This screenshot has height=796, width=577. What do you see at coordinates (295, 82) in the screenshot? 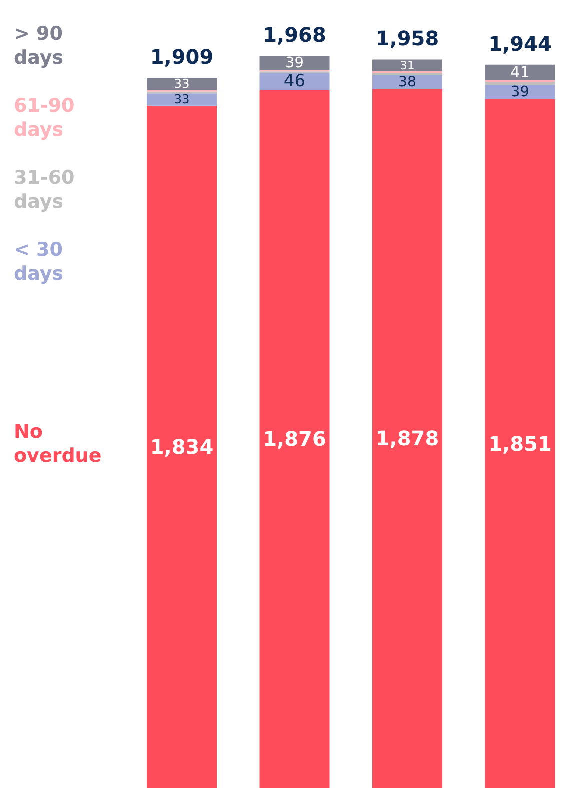
I see `data-label: 46` at bounding box center [295, 82].